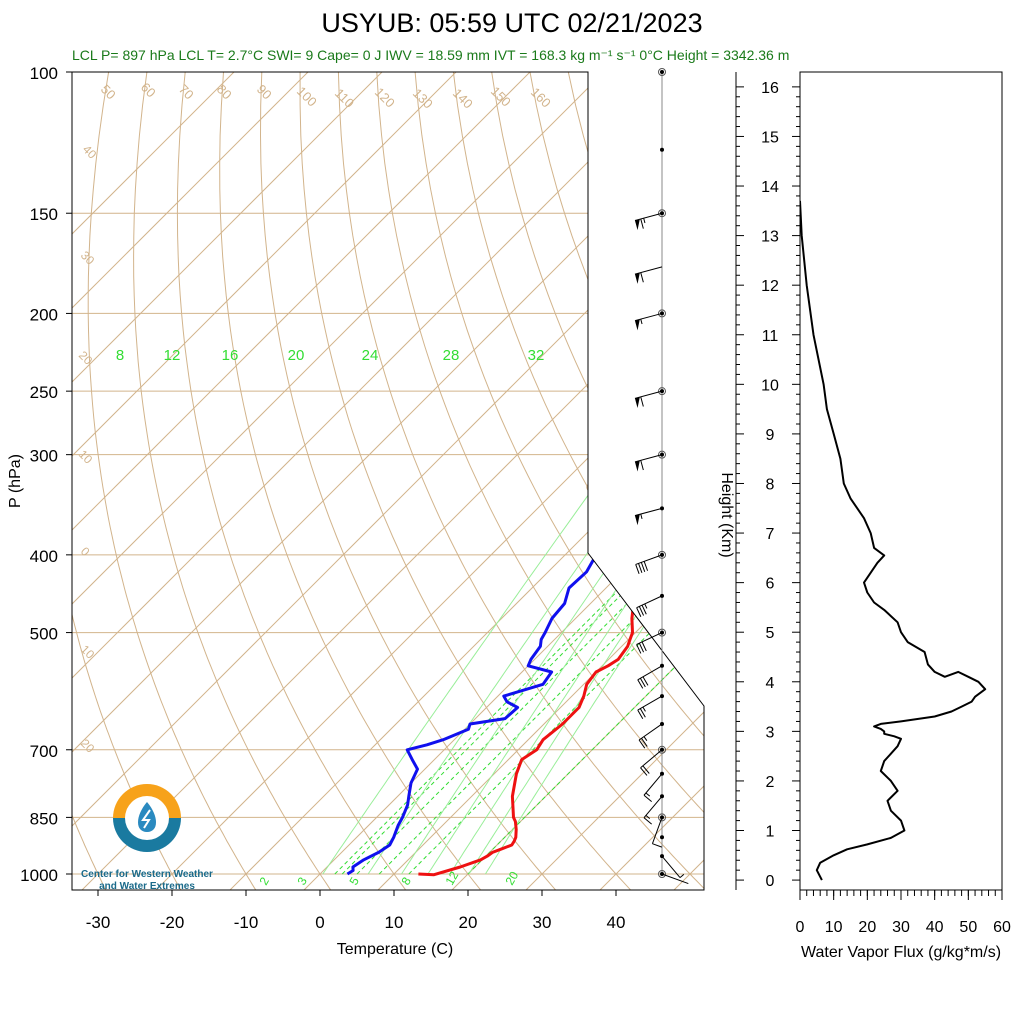  I want to click on pressure-tick-label: 200, so click(44, 314).